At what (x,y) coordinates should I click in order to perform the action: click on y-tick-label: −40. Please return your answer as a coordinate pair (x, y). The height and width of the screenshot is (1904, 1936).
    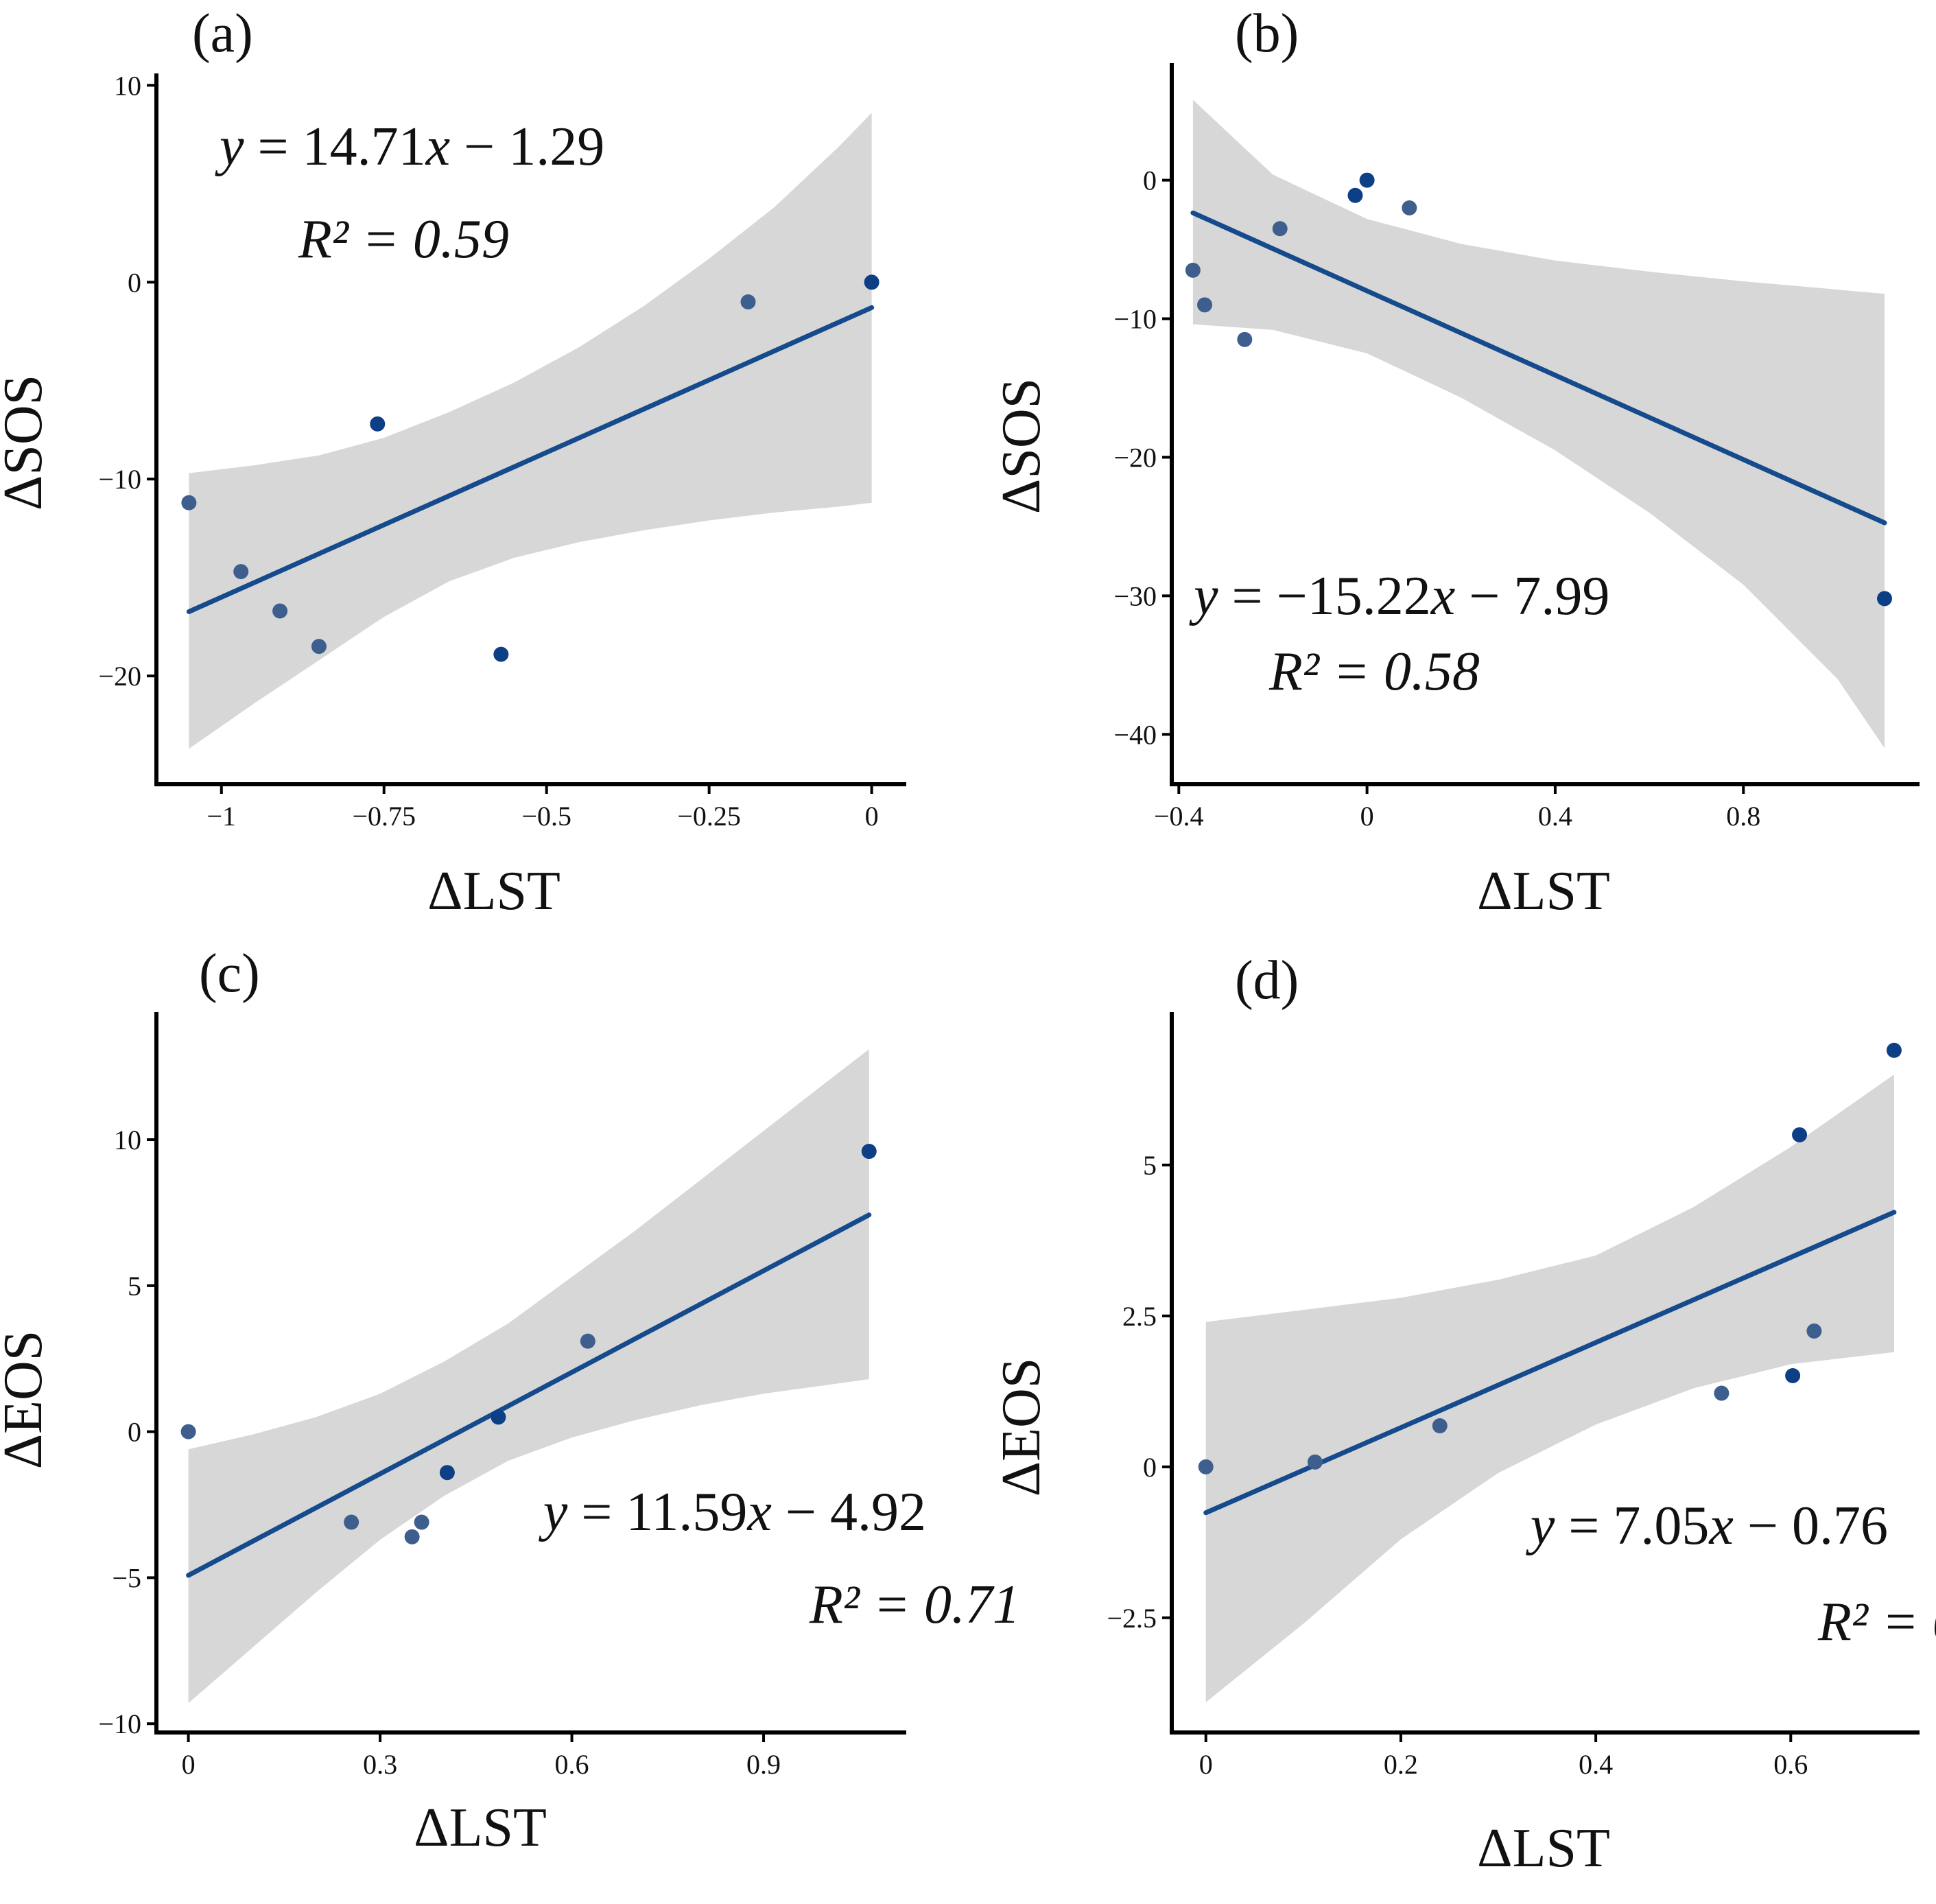
    Looking at the image, I should click on (1135, 734).